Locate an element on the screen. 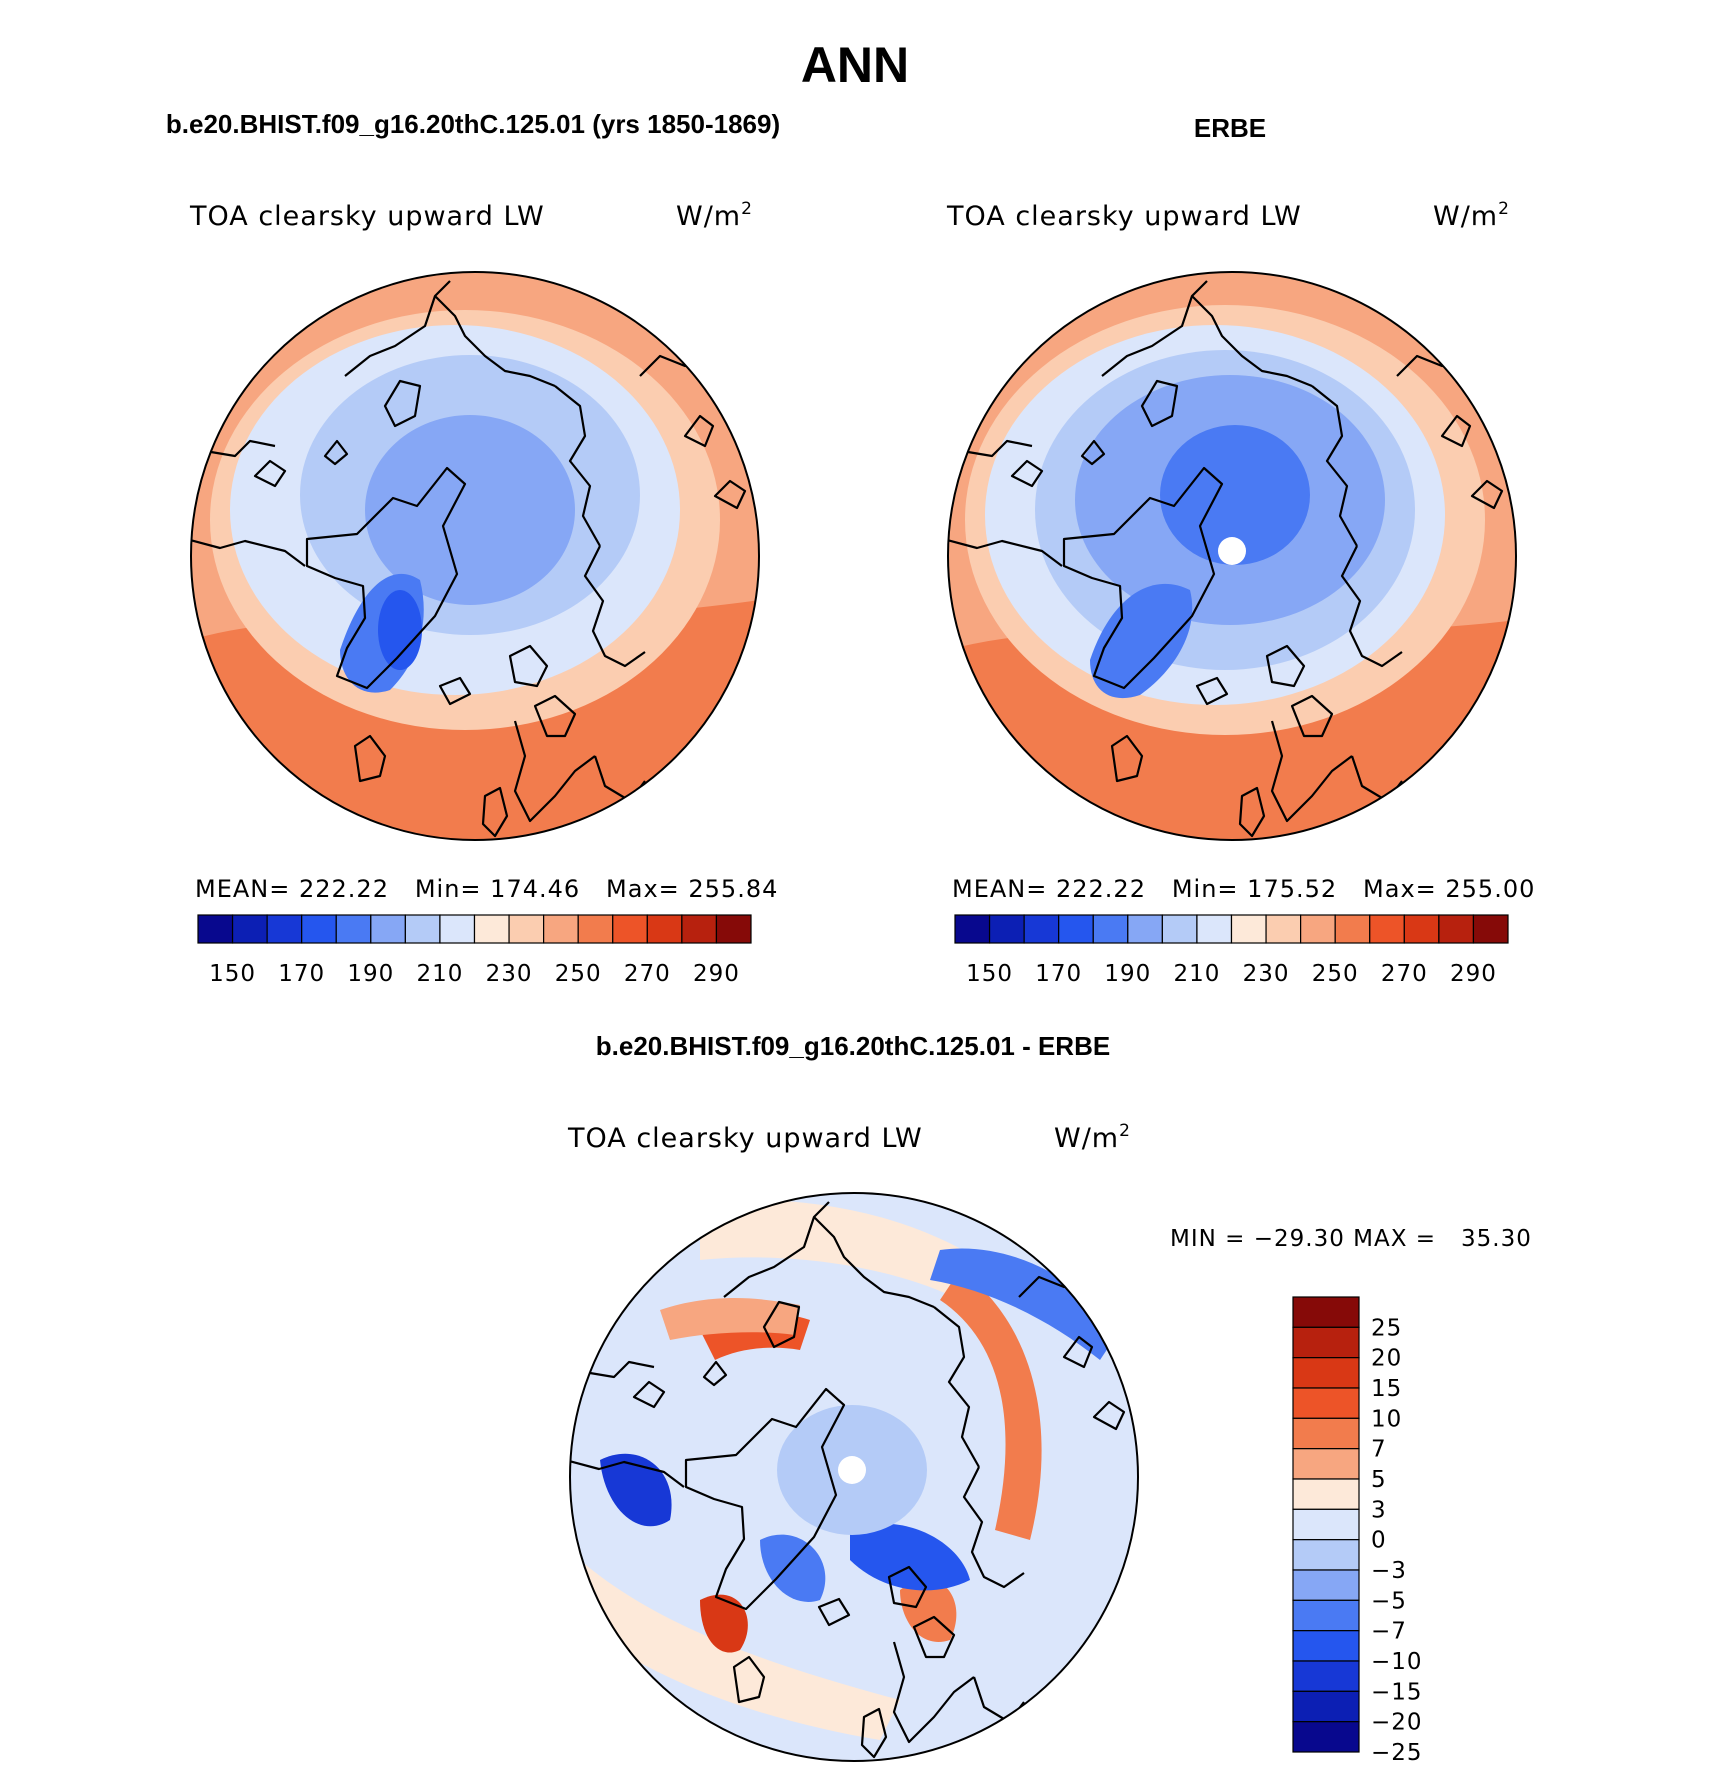 This screenshot has height=1766, width=1710. diff-field-warm-patch-south is located at coordinates (724, 1623).